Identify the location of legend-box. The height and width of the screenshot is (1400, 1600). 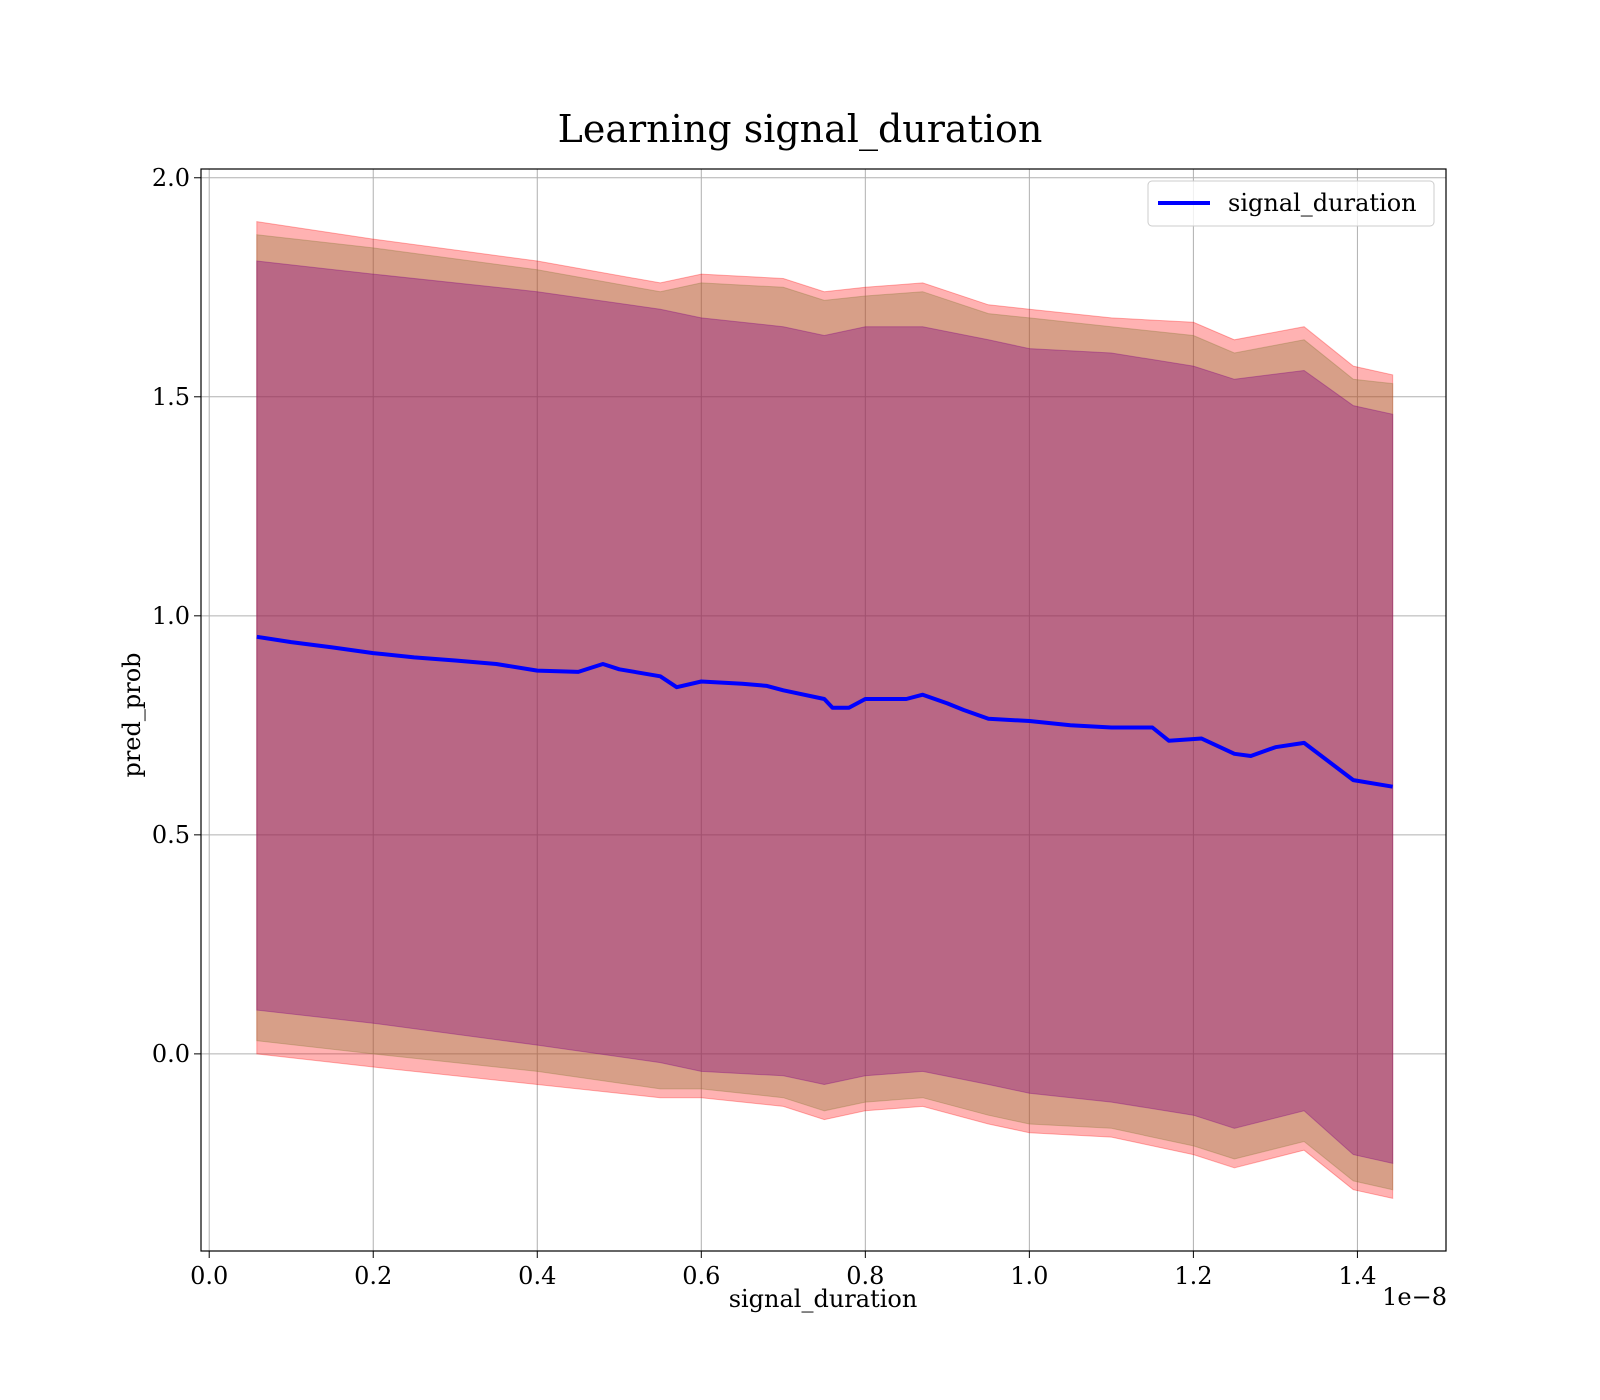
(1291, 203).